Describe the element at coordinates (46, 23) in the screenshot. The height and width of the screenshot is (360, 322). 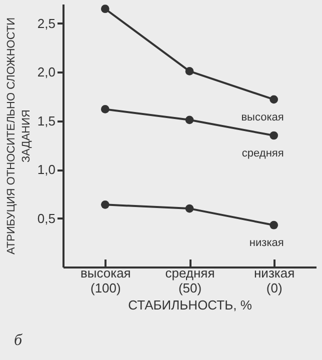
I see `y-tick-label: 2,5` at that location.